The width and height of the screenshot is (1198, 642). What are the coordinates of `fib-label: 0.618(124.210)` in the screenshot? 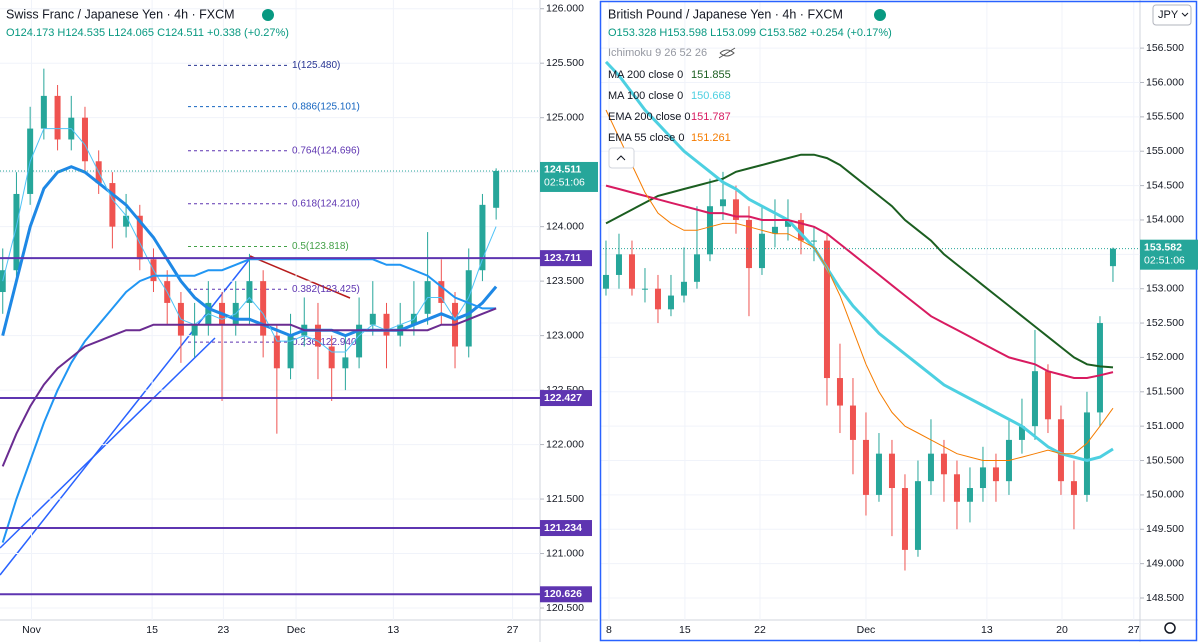 It's located at (326, 203).